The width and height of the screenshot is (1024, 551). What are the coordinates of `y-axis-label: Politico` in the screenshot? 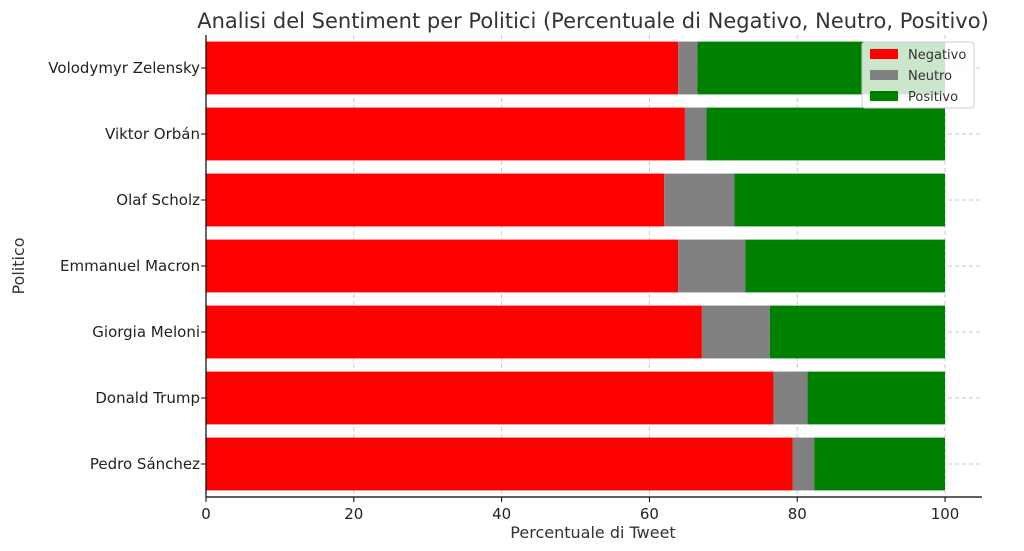 It's located at (18, 265).